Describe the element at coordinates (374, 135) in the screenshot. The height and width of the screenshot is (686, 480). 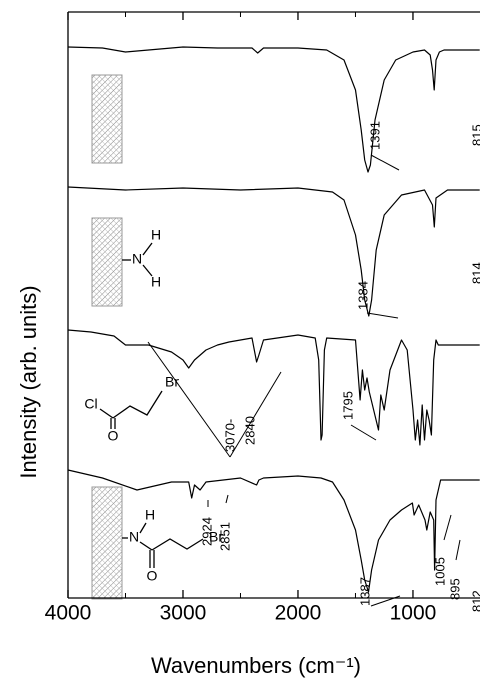
I see `annotation: 1391` at that location.